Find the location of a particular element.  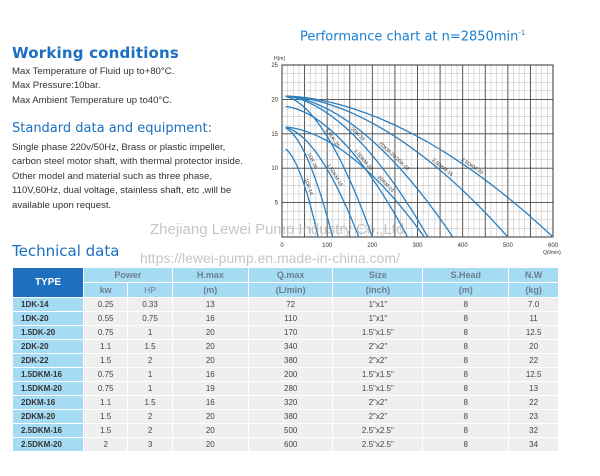

table-row: 1DK-14 0.25 0.33 13 72 1"x1" 8 7.0 is located at coordinates (285, 304).